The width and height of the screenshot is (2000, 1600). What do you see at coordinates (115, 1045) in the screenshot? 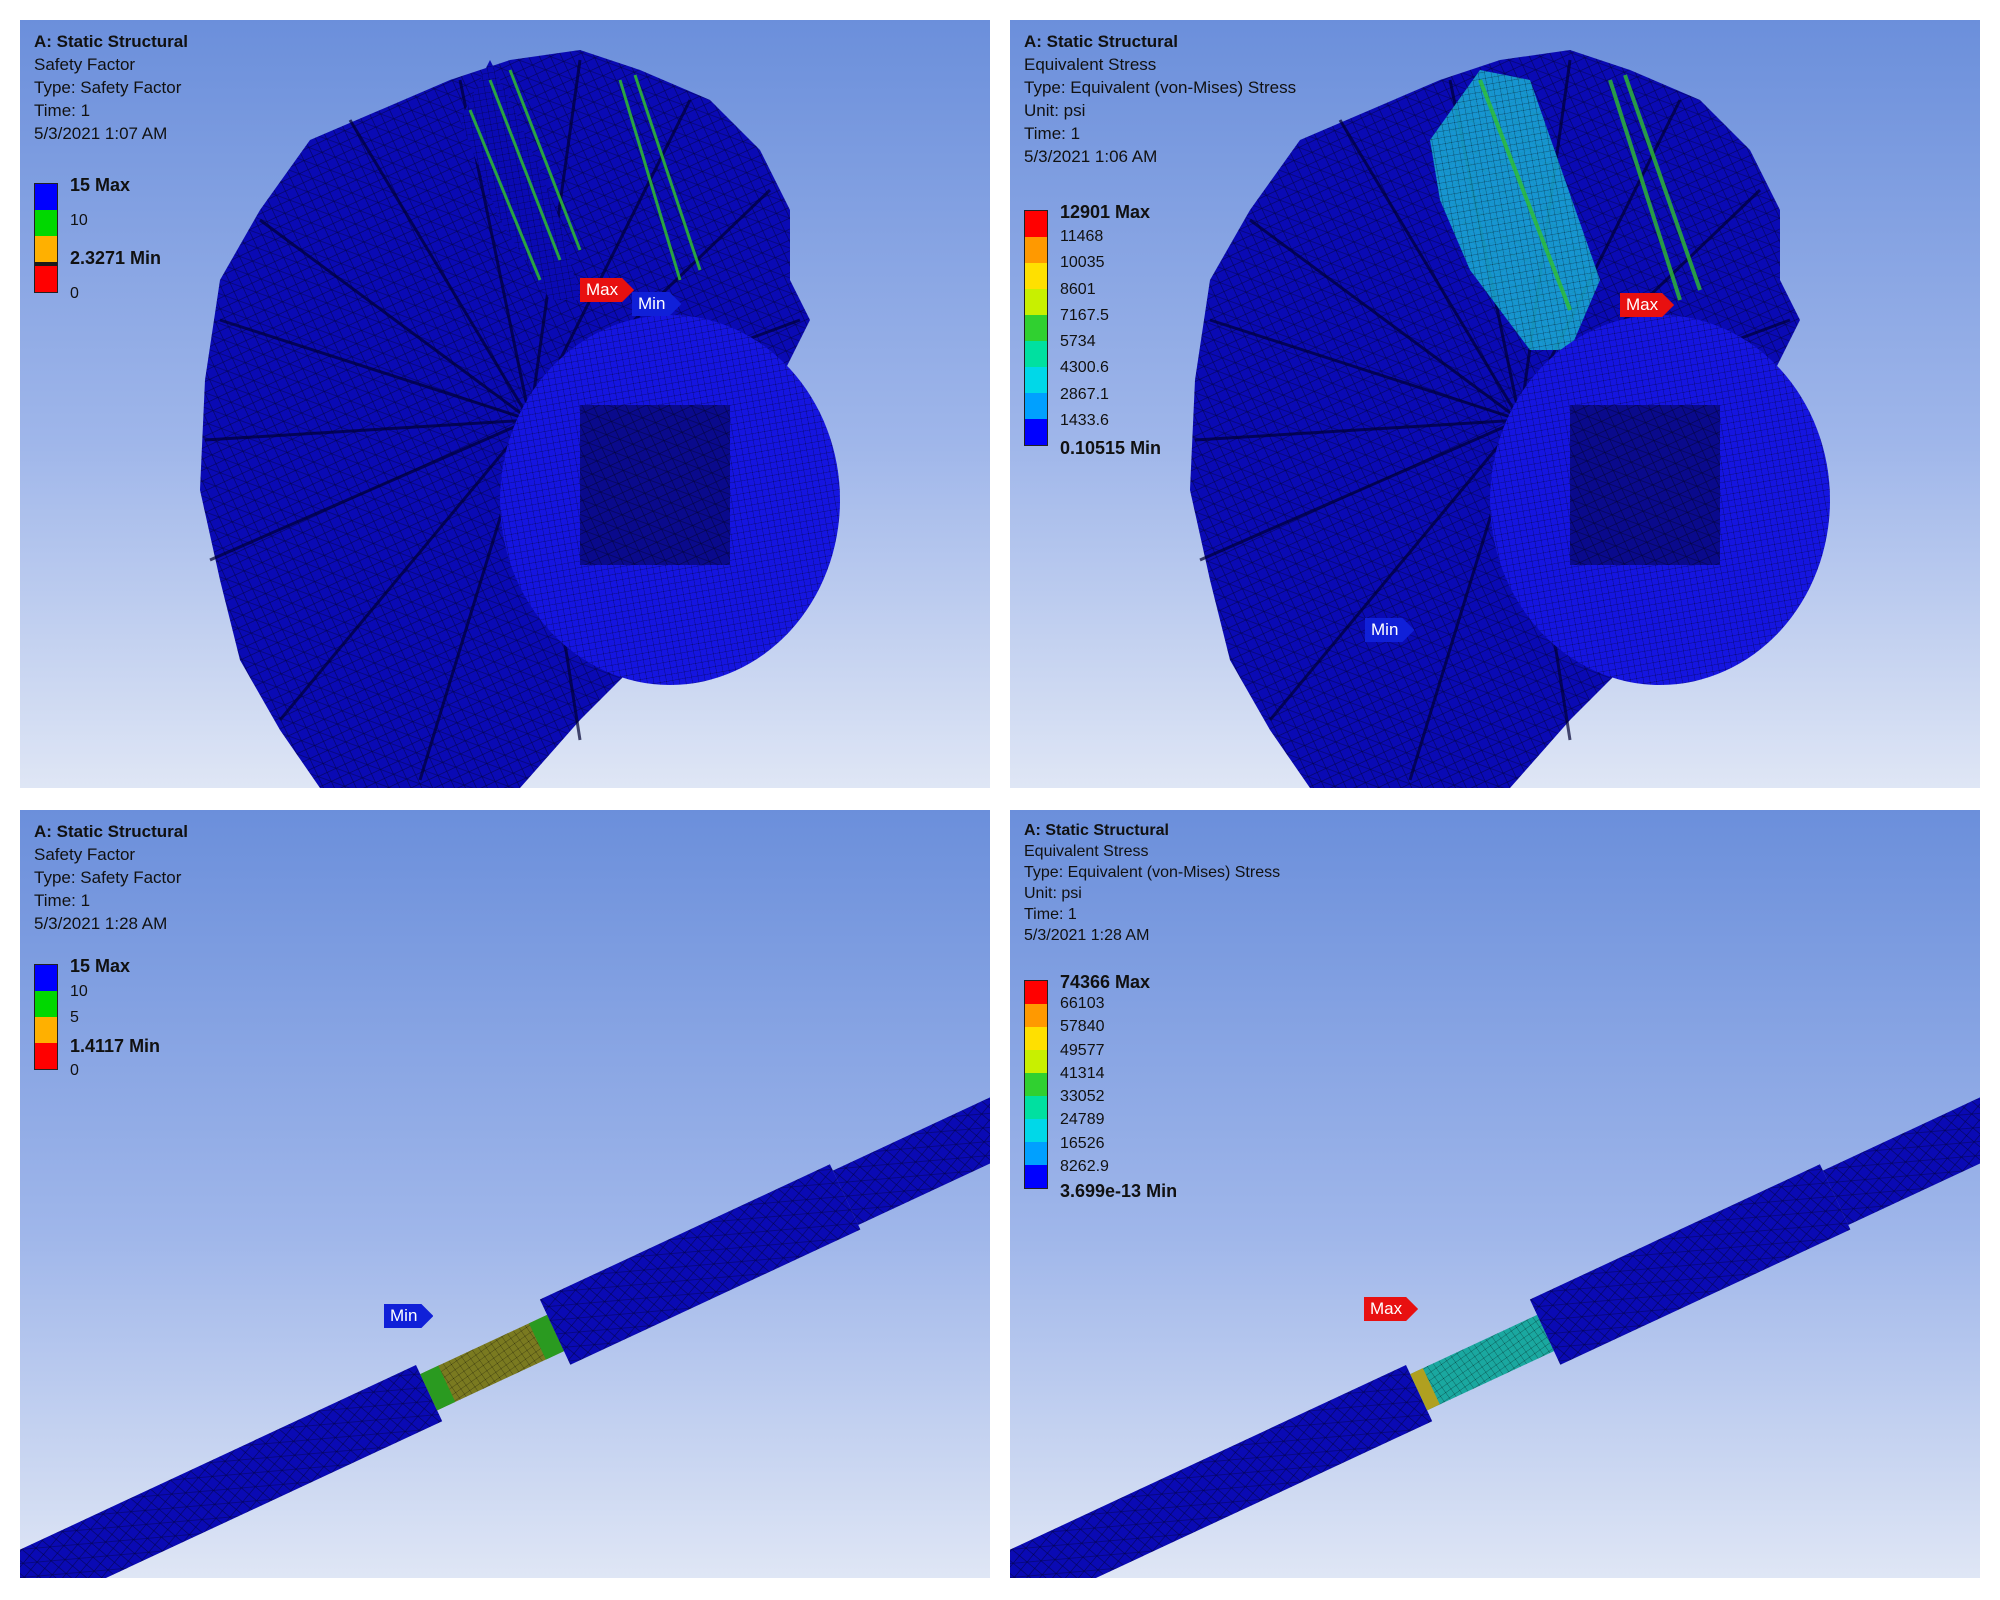
I see `legend-label: 1.4117 Min` at bounding box center [115, 1045].